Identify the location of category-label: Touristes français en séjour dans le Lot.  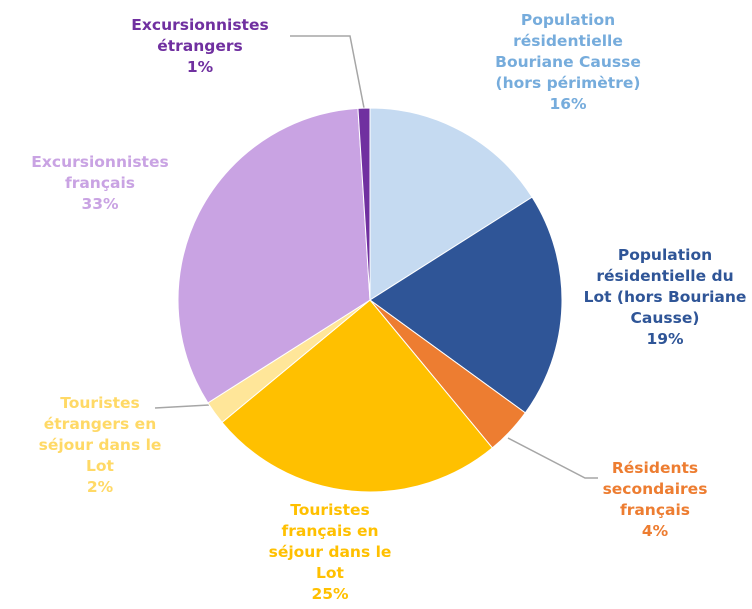
(330, 541).